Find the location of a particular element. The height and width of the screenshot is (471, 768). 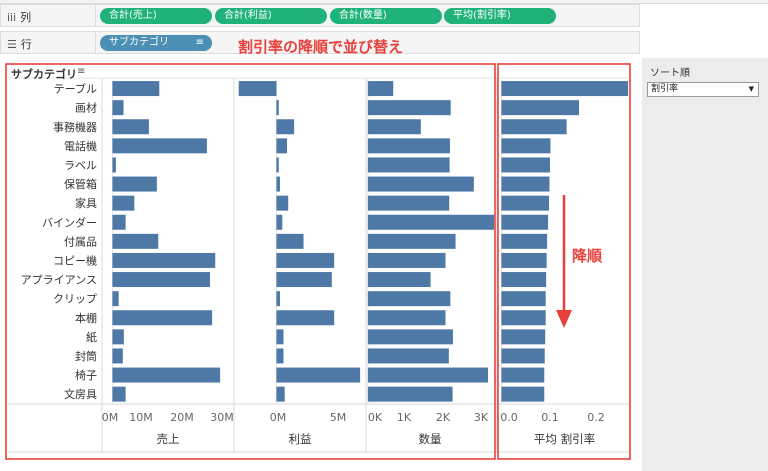

rows-shelf-label: ☰ 行 is located at coordinates (19, 44).